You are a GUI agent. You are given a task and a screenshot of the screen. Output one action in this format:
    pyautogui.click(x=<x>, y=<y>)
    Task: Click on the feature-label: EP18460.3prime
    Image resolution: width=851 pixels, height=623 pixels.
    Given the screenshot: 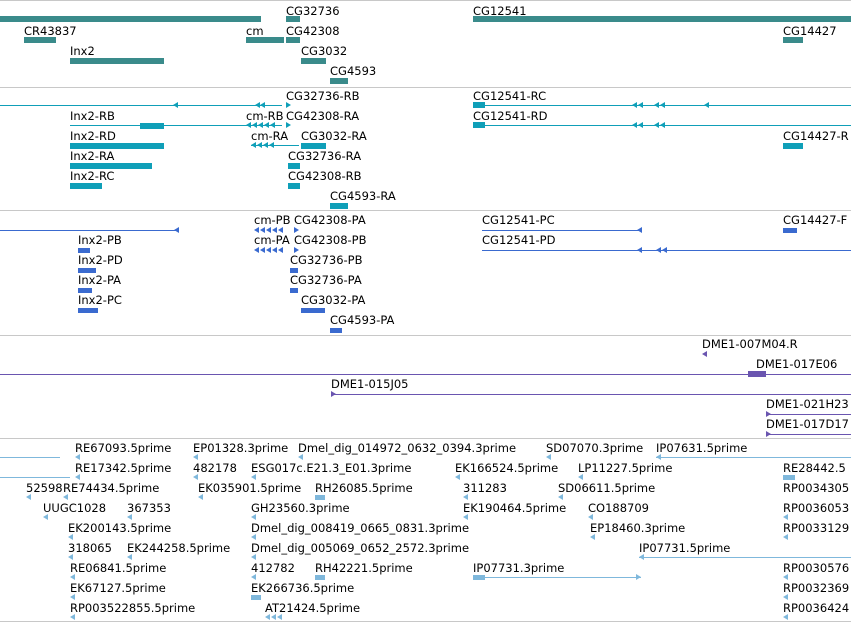 What is the action you would take?
    pyautogui.click(x=638, y=528)
    